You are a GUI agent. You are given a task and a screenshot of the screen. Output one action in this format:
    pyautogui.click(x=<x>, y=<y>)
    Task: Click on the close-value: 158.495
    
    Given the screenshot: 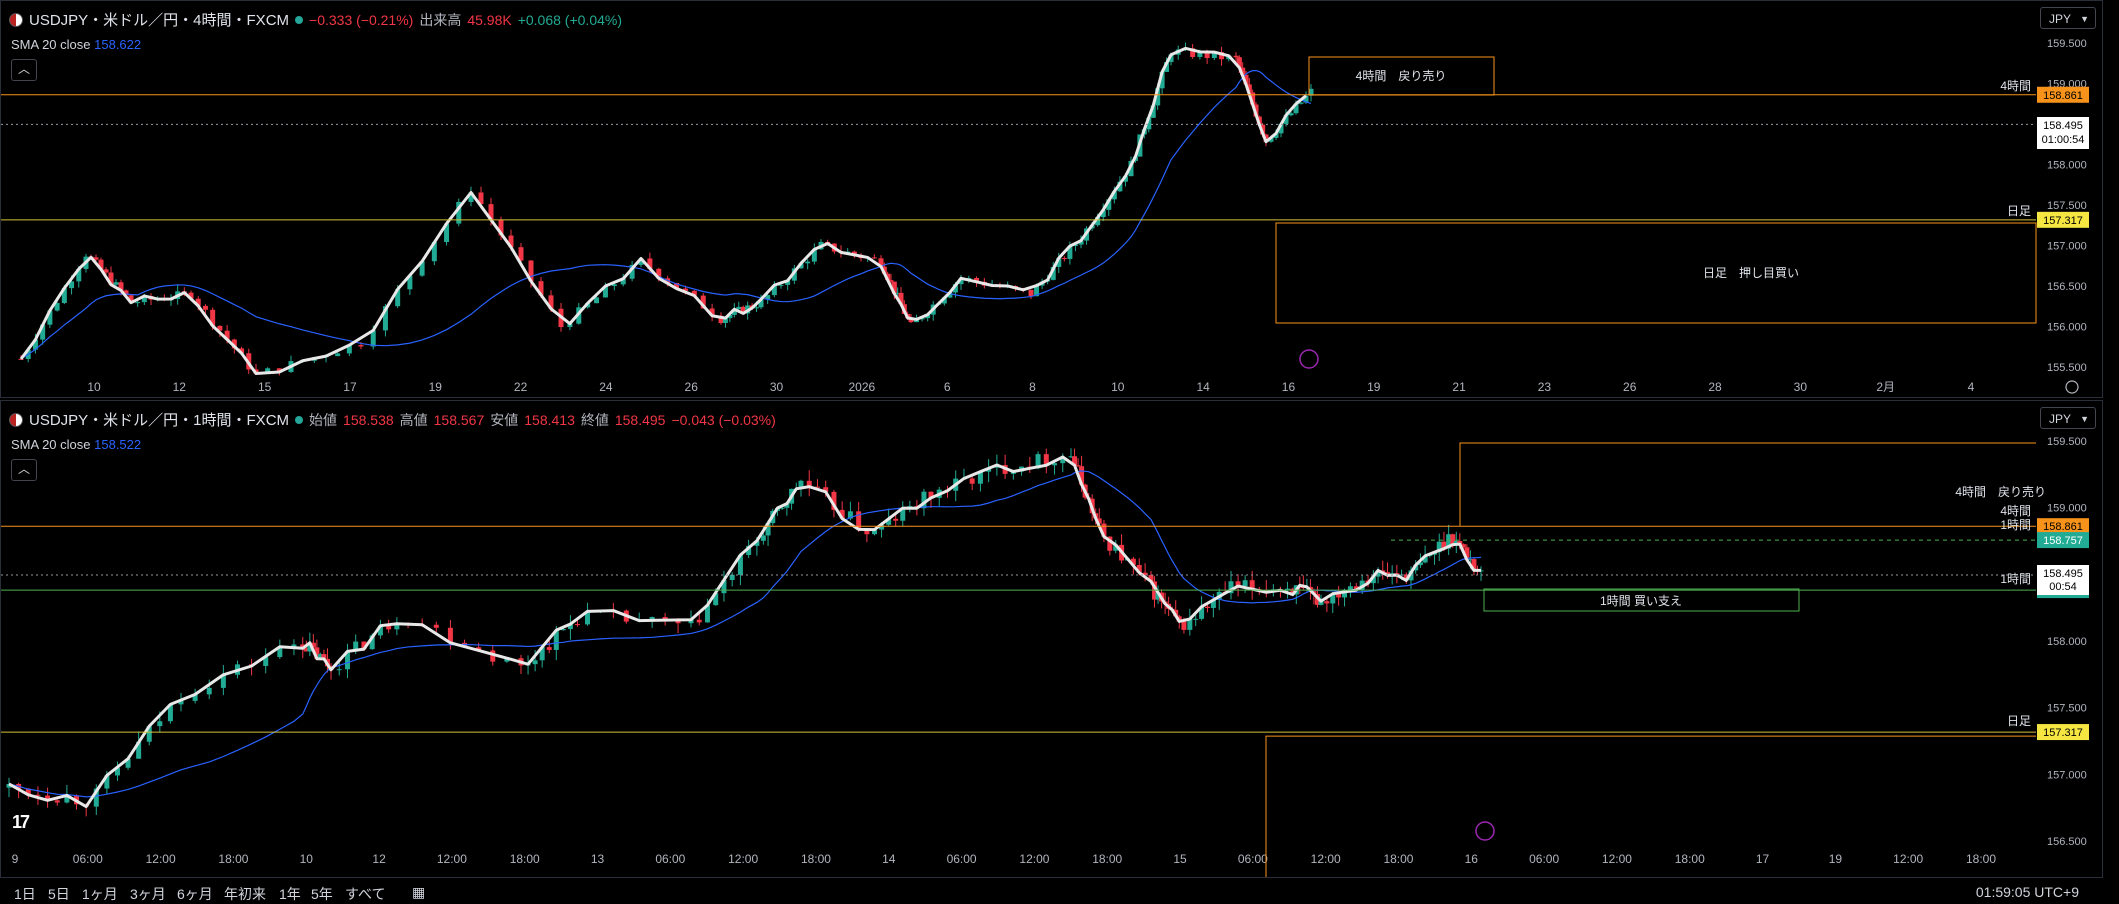 What is the action you would take?
    pyautogui.click(x=640, y=419)
    